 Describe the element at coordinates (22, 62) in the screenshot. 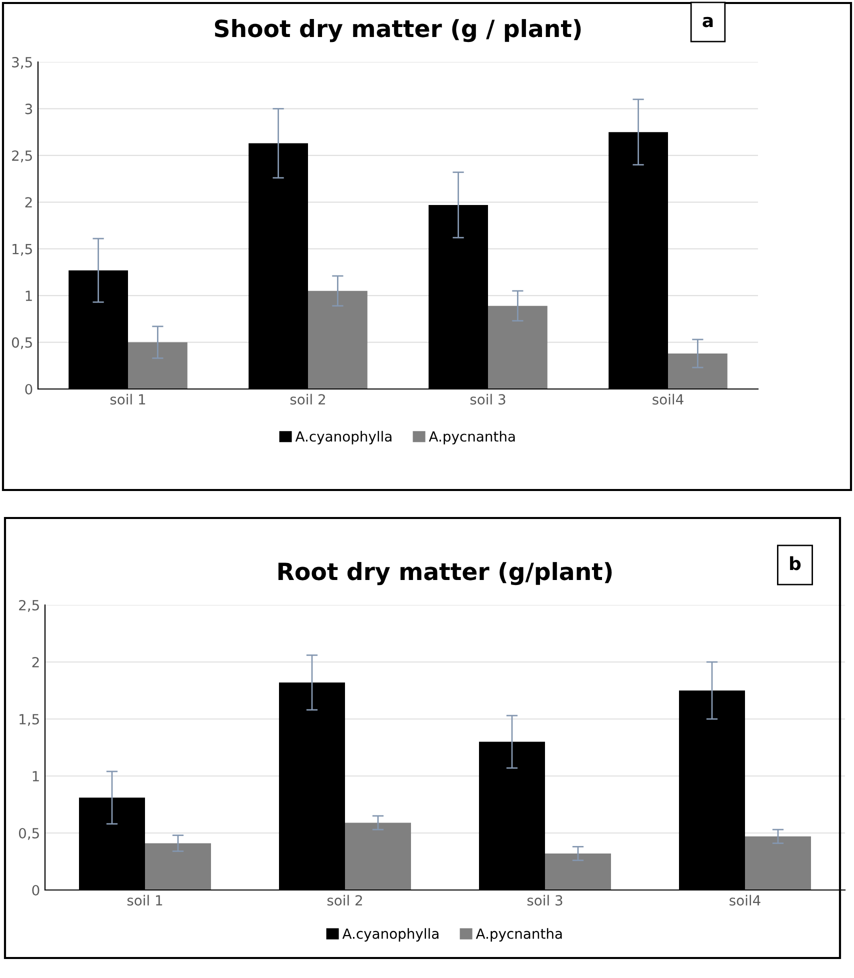

I see `y-tick-label: 3,5` at that location.